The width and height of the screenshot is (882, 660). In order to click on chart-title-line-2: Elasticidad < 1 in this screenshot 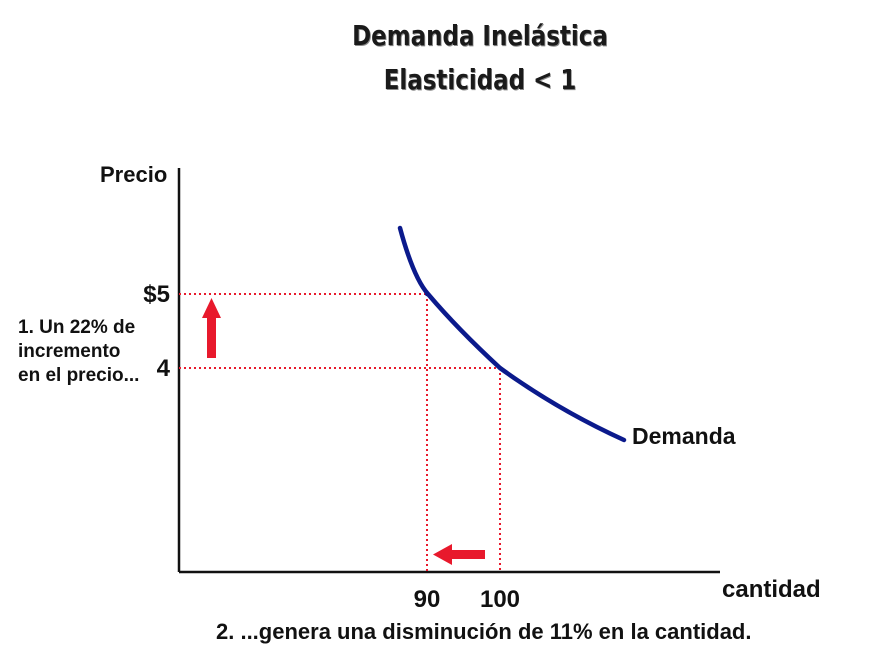, I will do `click(480, 79)`.